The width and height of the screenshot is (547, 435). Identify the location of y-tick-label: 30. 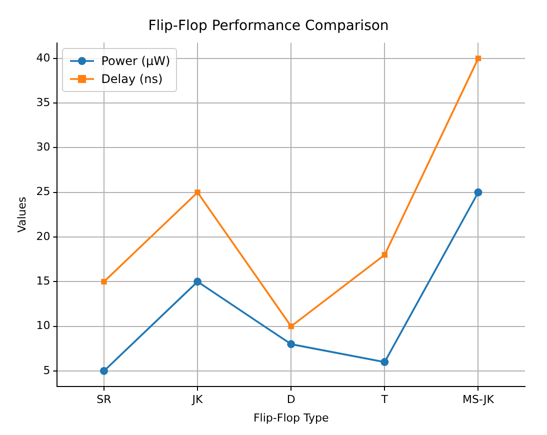
(43, 147).